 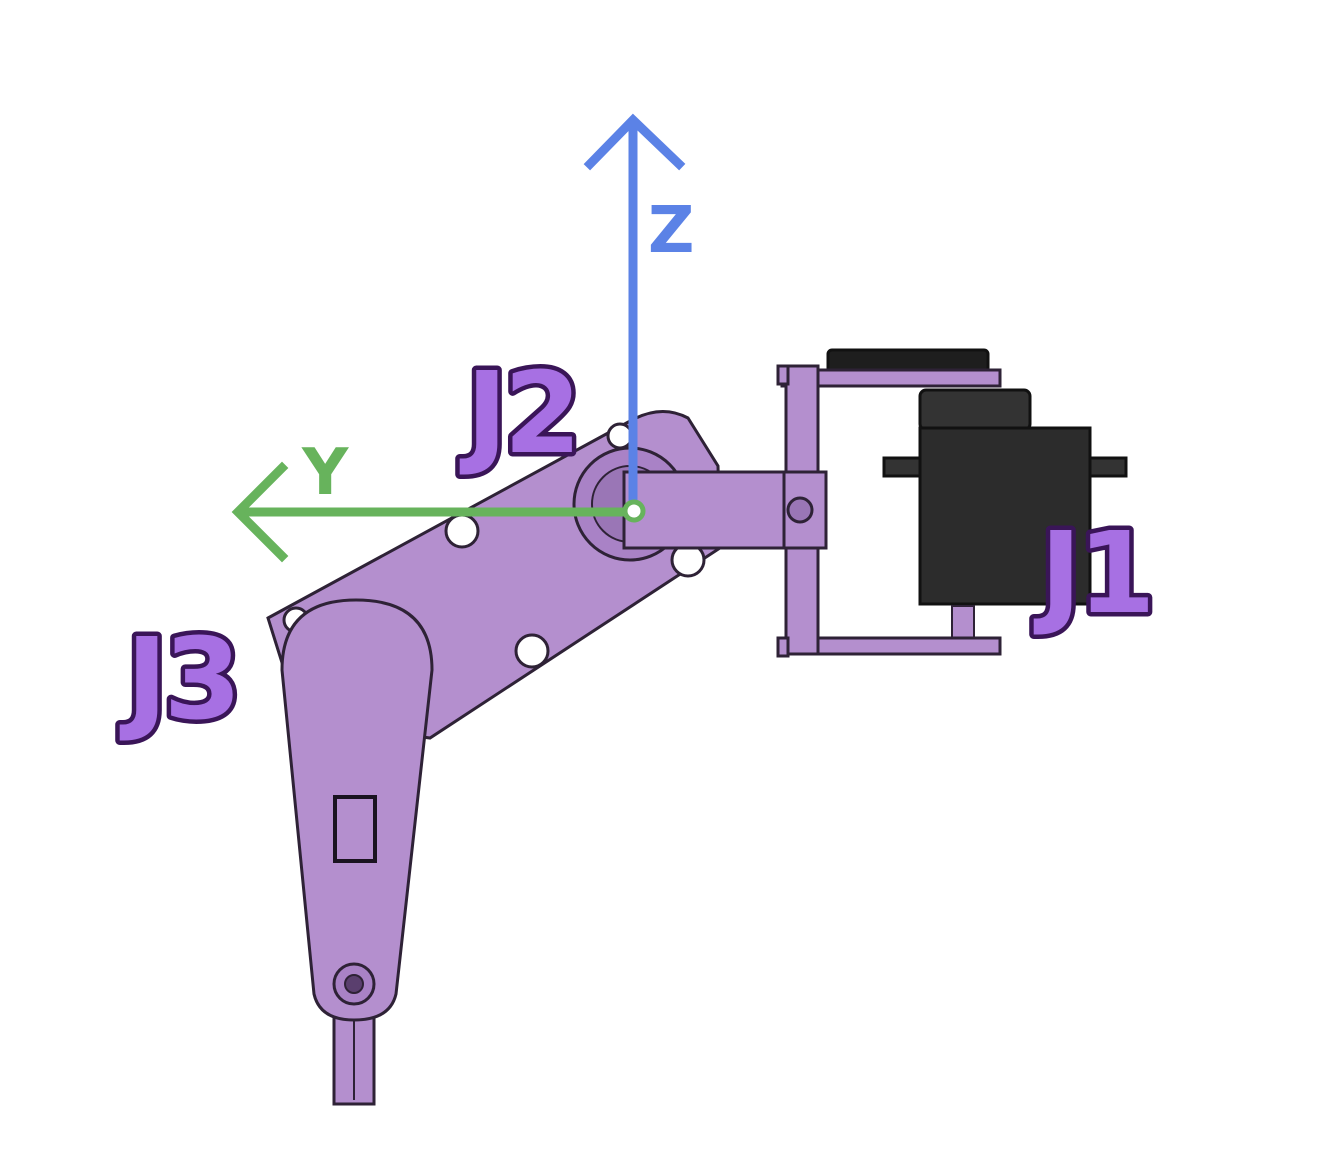 I want to click on z-axis: Z, so click(x=638, y=311).